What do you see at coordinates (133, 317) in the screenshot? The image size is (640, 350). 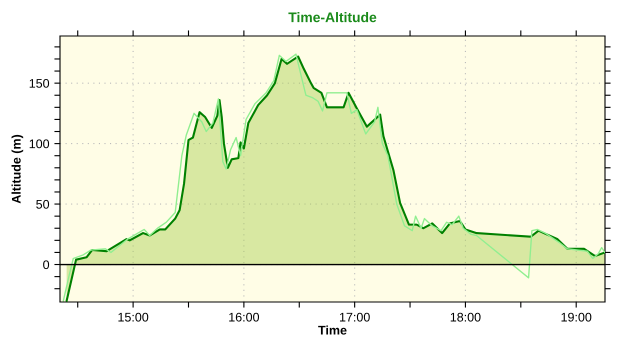 I see `x-tick-label: 15:00` at bounding box center [133, 317].